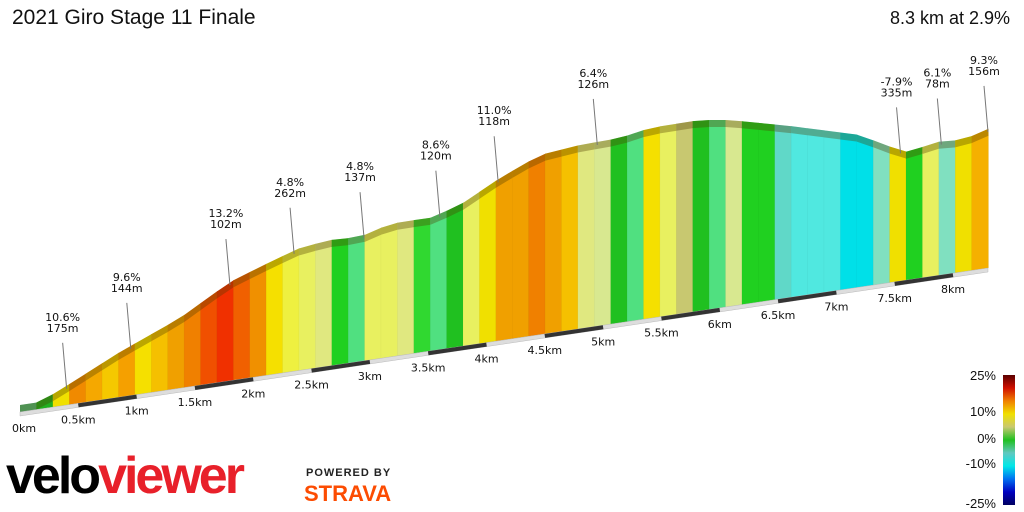 The height and width of the screenshot is (512, 1024). I want to click on climb-summary: 8.3 km at 2.9%, so click(949, 18).